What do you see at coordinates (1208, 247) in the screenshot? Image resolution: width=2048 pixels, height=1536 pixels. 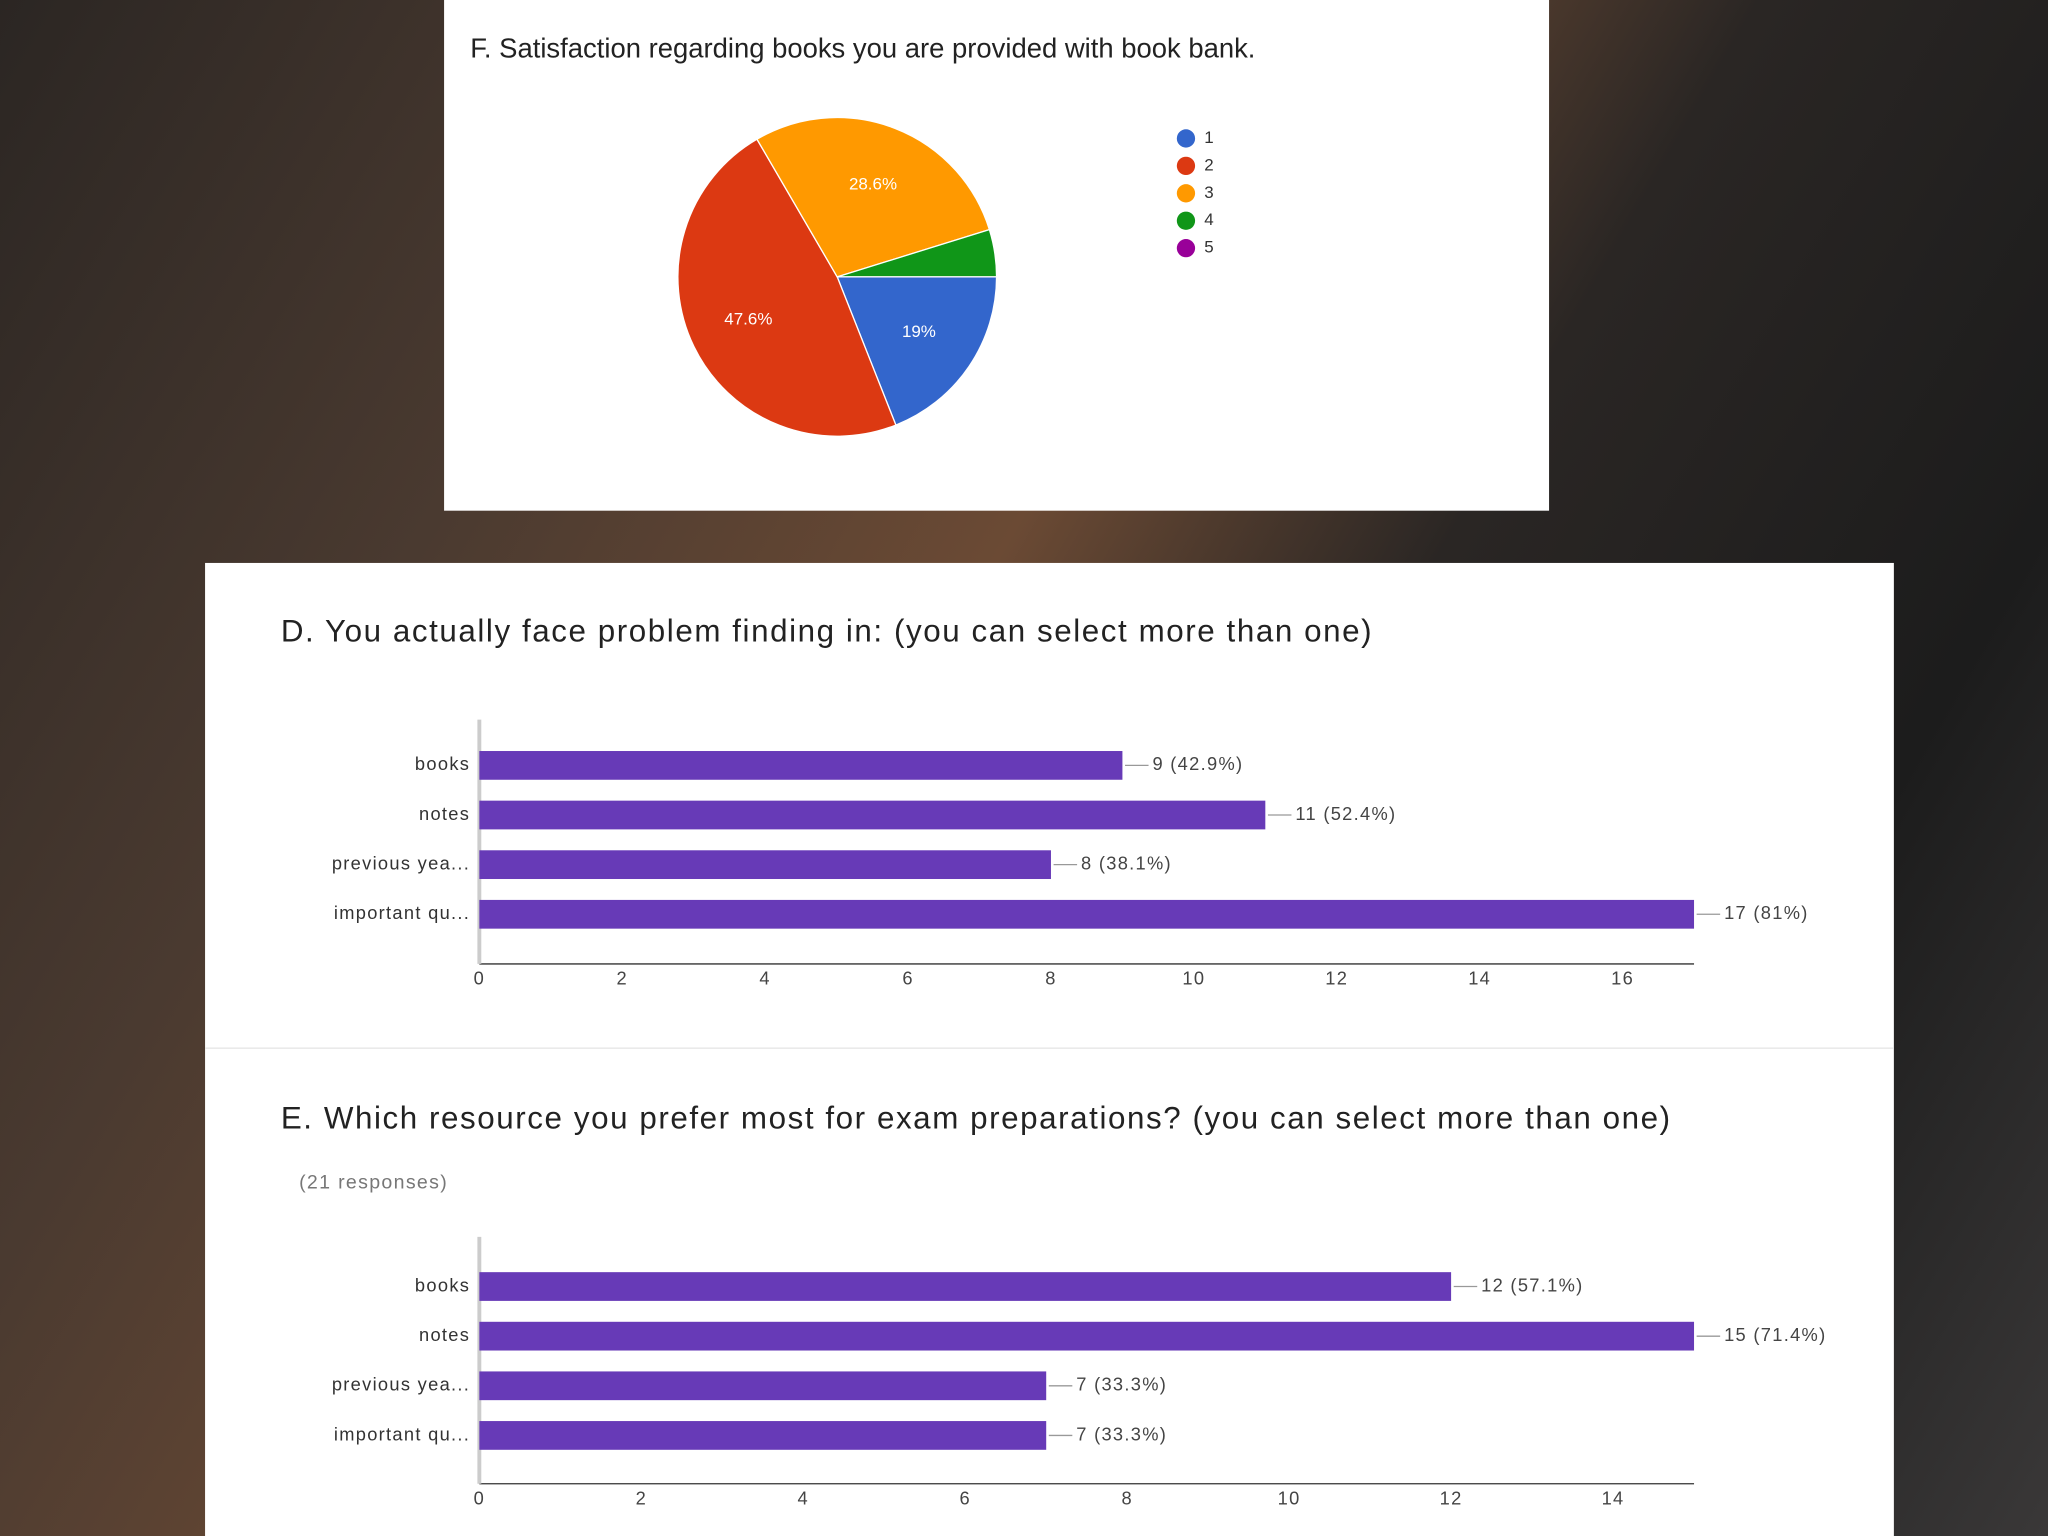 I see `legend-label: 5` at bounding box center [1208, 247].